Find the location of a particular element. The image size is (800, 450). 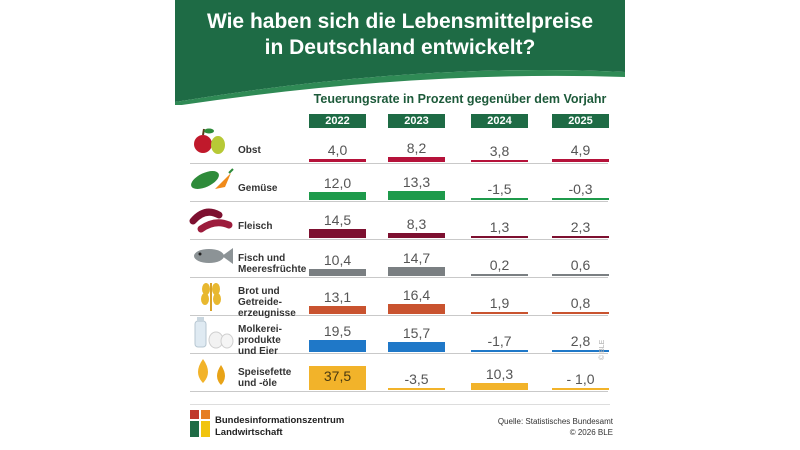

value-label: 13,3 is located at coordinates (416, 182).